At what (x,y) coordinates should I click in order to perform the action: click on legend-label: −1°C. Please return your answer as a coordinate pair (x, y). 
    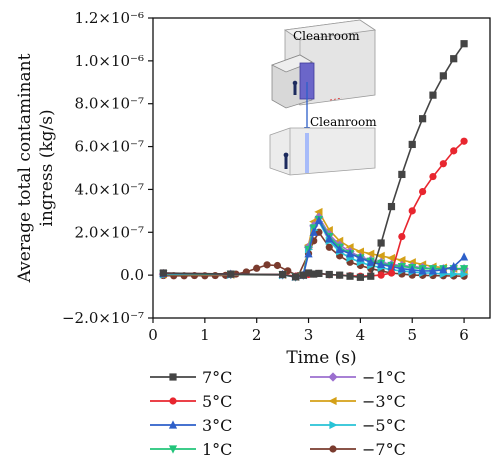
    Looking at the image, I should click on (384, 377).